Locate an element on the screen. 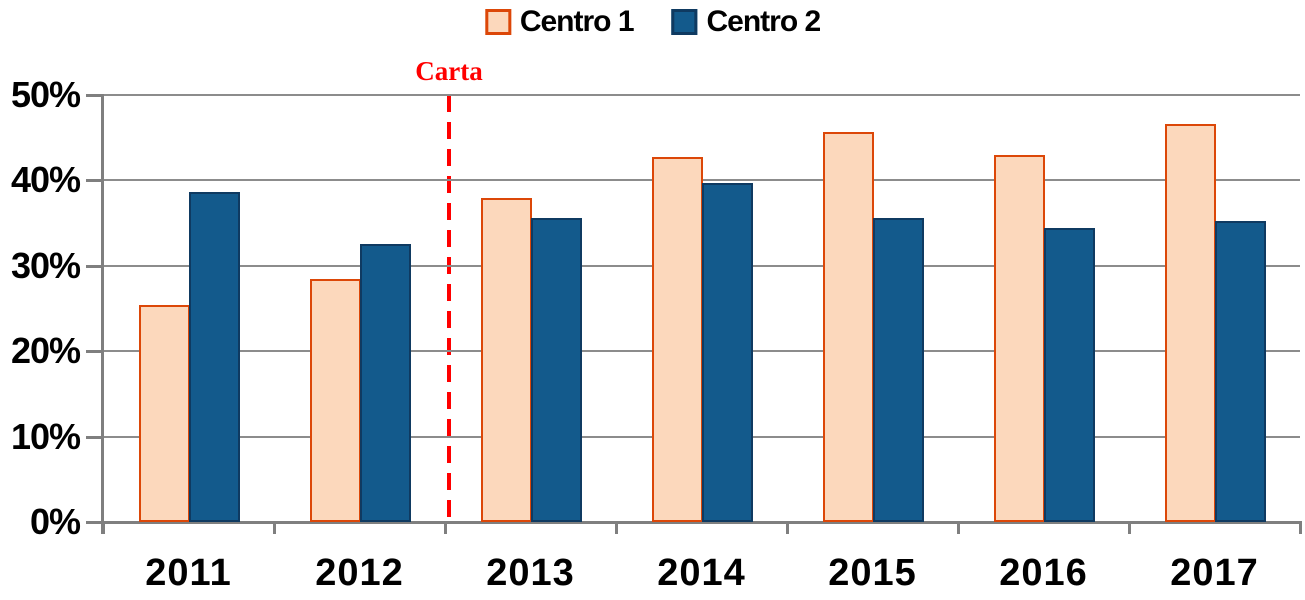 Image resolution: width=1305 pixels, height=600 pixels. legend-label-centro-1: Centro 1 is located at coordinates (577, 21).